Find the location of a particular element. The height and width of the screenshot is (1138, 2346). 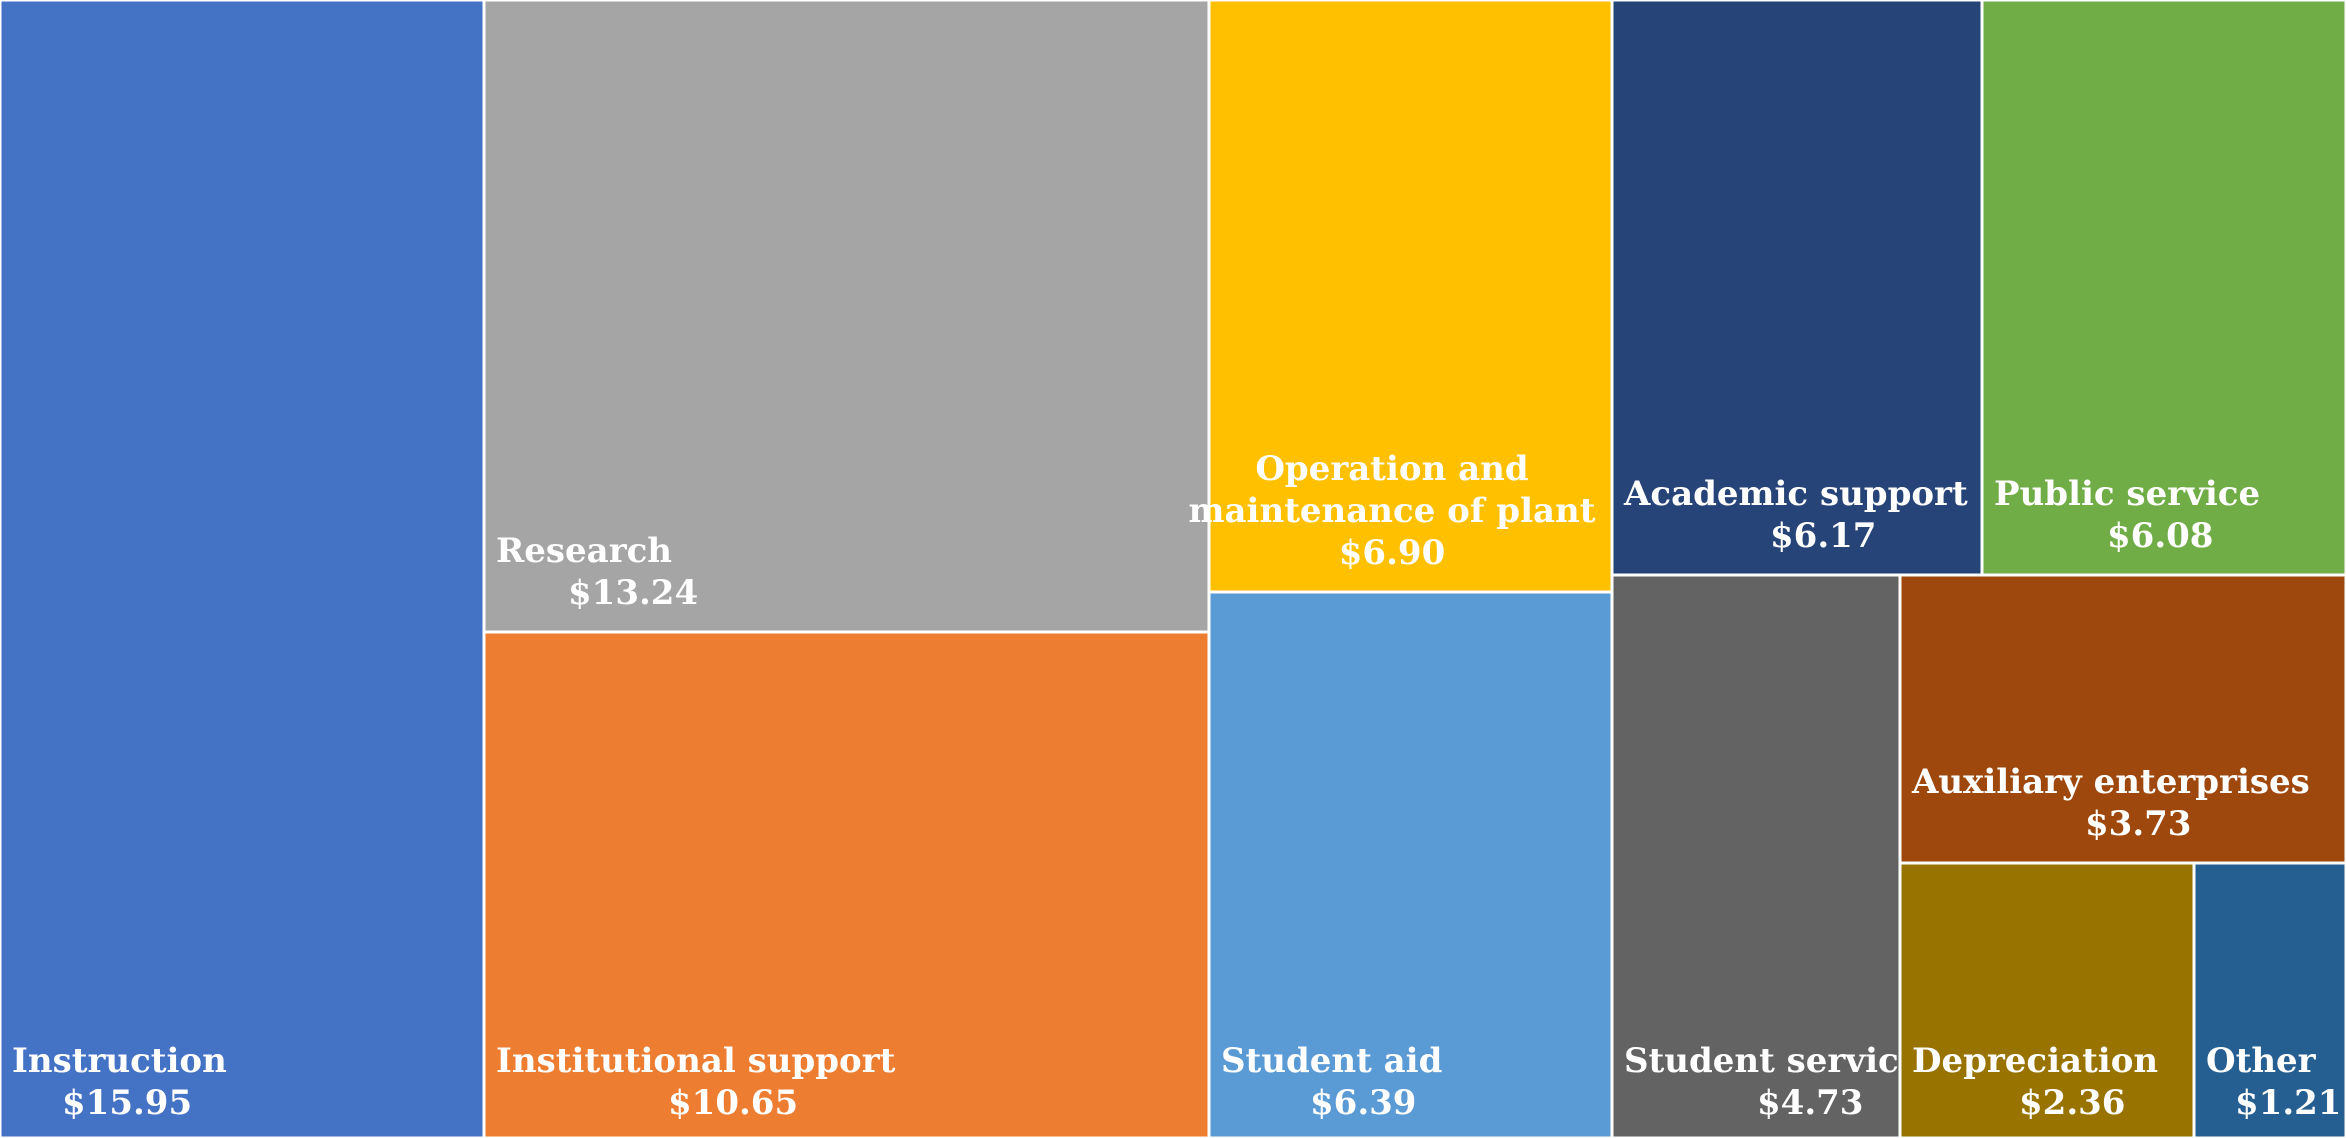

tile-rect-depreciation is located at coordinates (2047, 999).